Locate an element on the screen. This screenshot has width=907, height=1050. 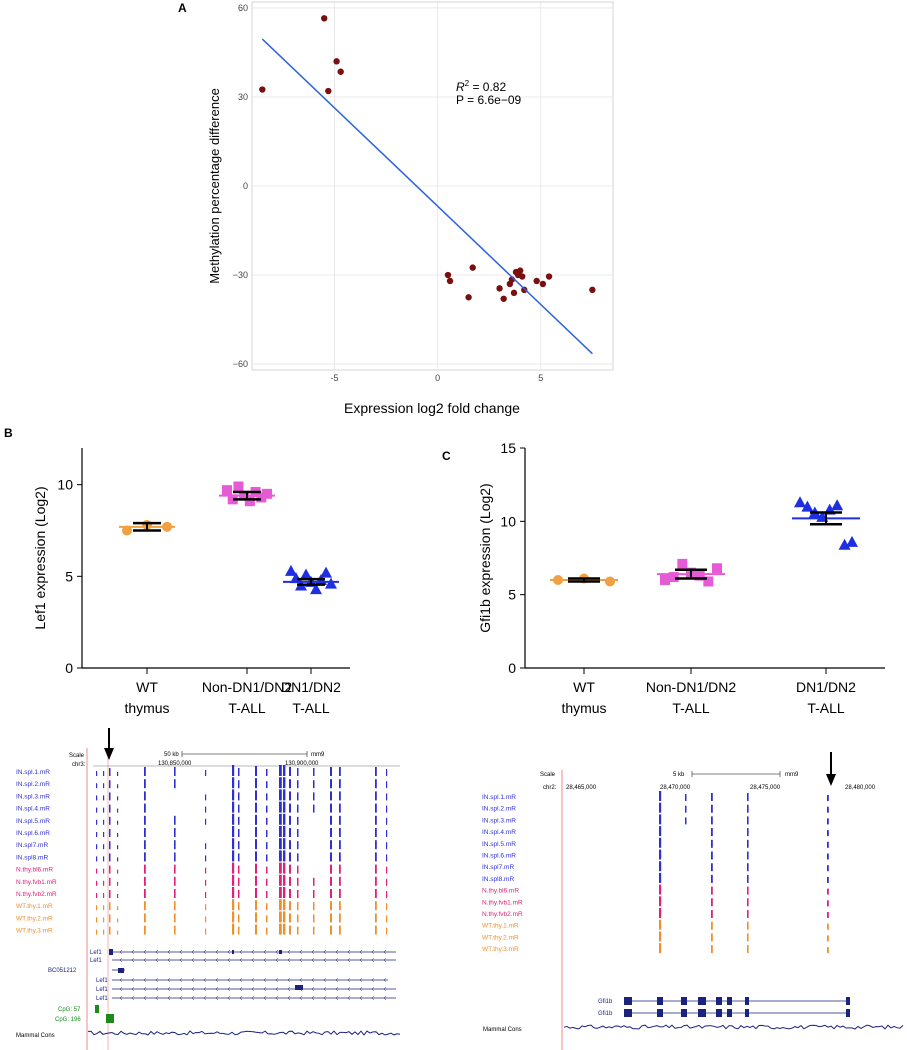
panel-b-point is located at coordinates (232, 499).